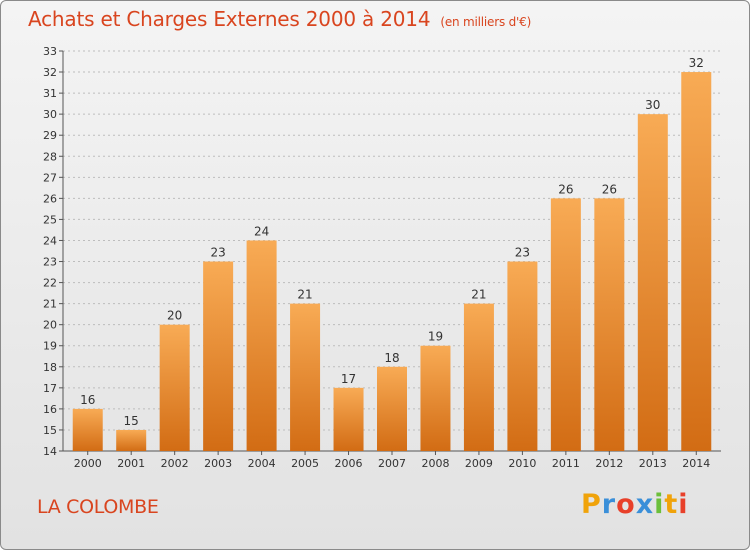  I want to click on y-tick-label: 33, so click(50, 51).